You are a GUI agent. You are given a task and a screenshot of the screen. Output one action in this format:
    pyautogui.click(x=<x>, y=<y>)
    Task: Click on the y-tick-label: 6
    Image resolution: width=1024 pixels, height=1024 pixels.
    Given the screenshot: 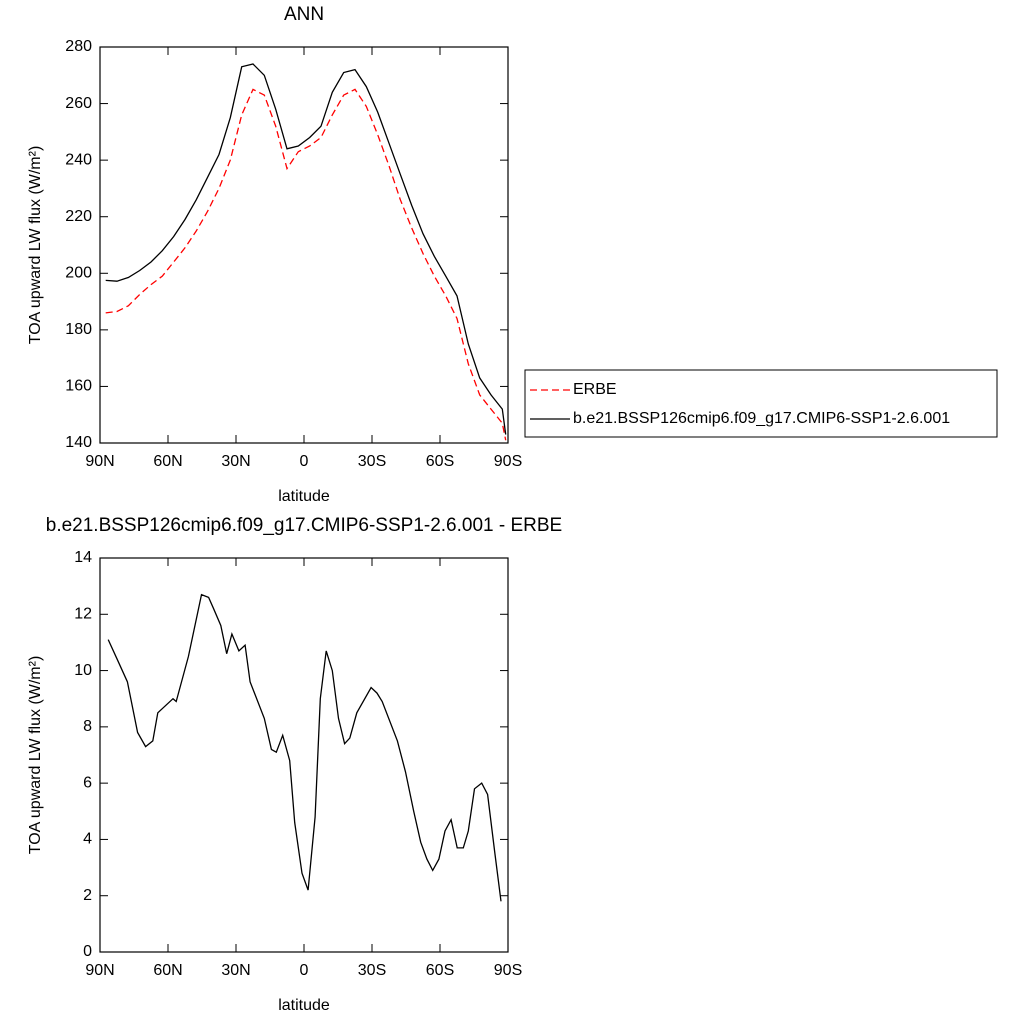 What is the action you would take?
    pyautogui.click(x=87, y=782)
    